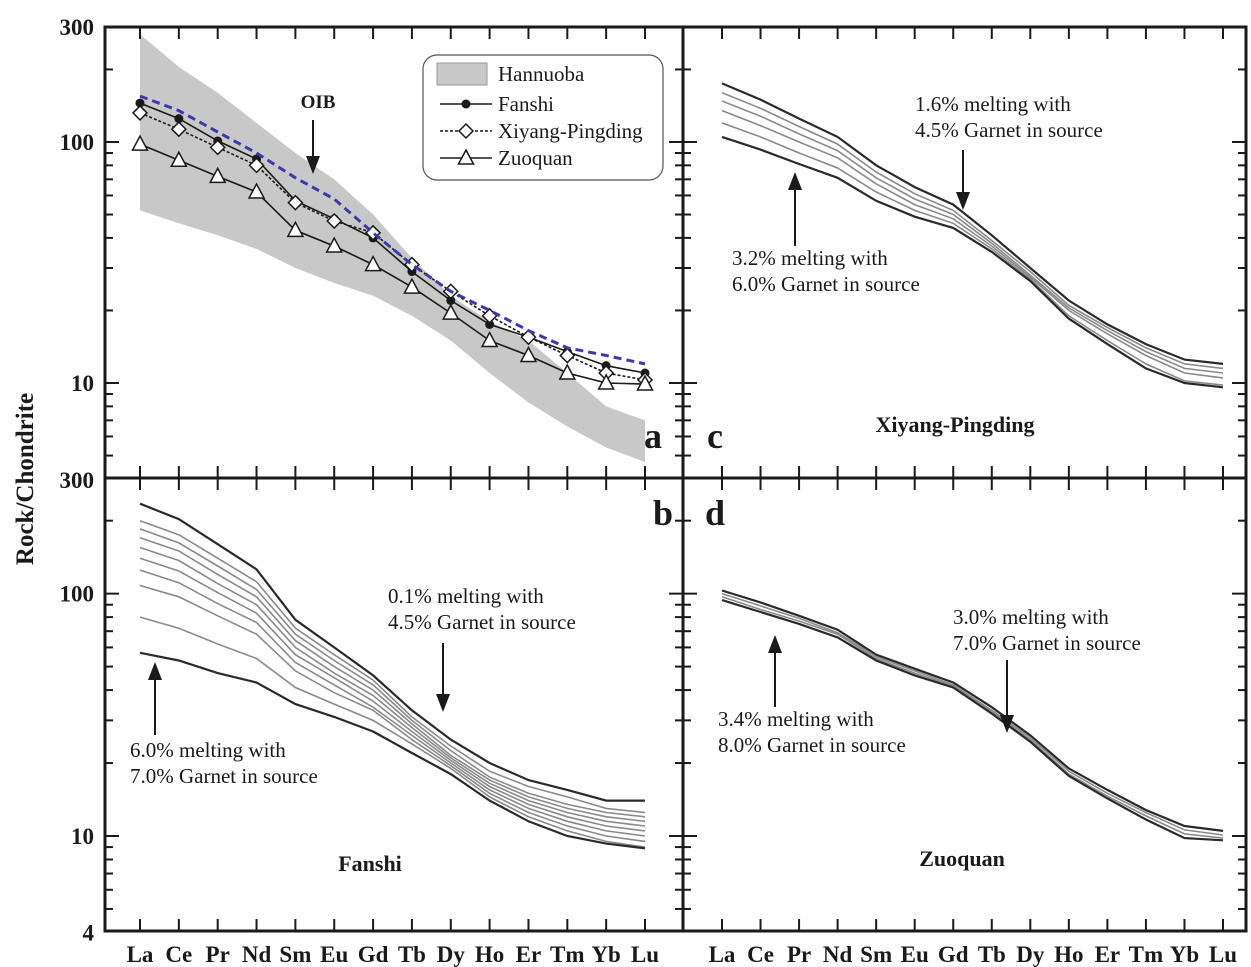 The height and width of the screenshot is (967, 1251). Describe the element at coordinates (393, 954) in the screenshot. I see `x-axis-labels-b: La Ce Pr Nd Sm Eu Gd Tb Dy Ho Er Tm Yb Lu` at that location.